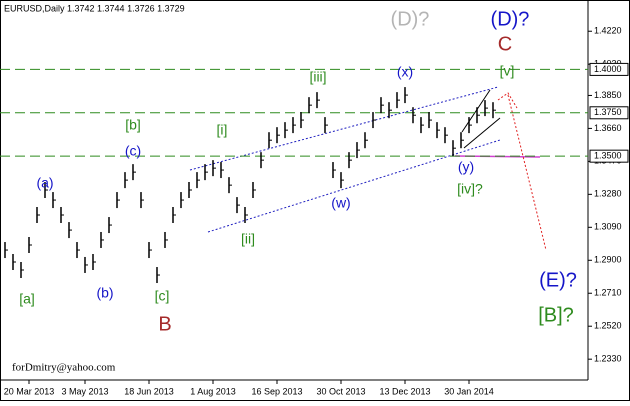 This screenshot has height=406, width=630. Describe the element at coordinates (527, 172) in the screenshot. I see `forecast-path` at that location.